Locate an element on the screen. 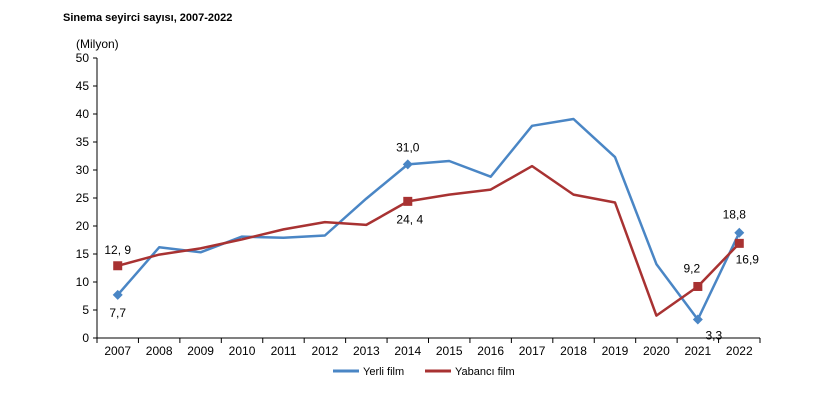 Image resolution: width=828 pixels, height=403 pixels. y-tick-label: 30 is located at coordinates (83, 170).